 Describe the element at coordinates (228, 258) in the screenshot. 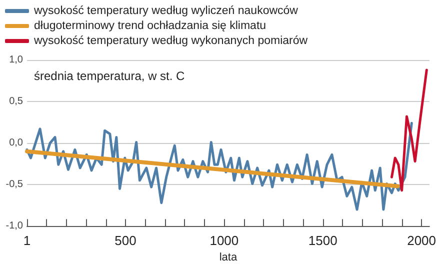

I see `x-axis-title: lata` at that location.